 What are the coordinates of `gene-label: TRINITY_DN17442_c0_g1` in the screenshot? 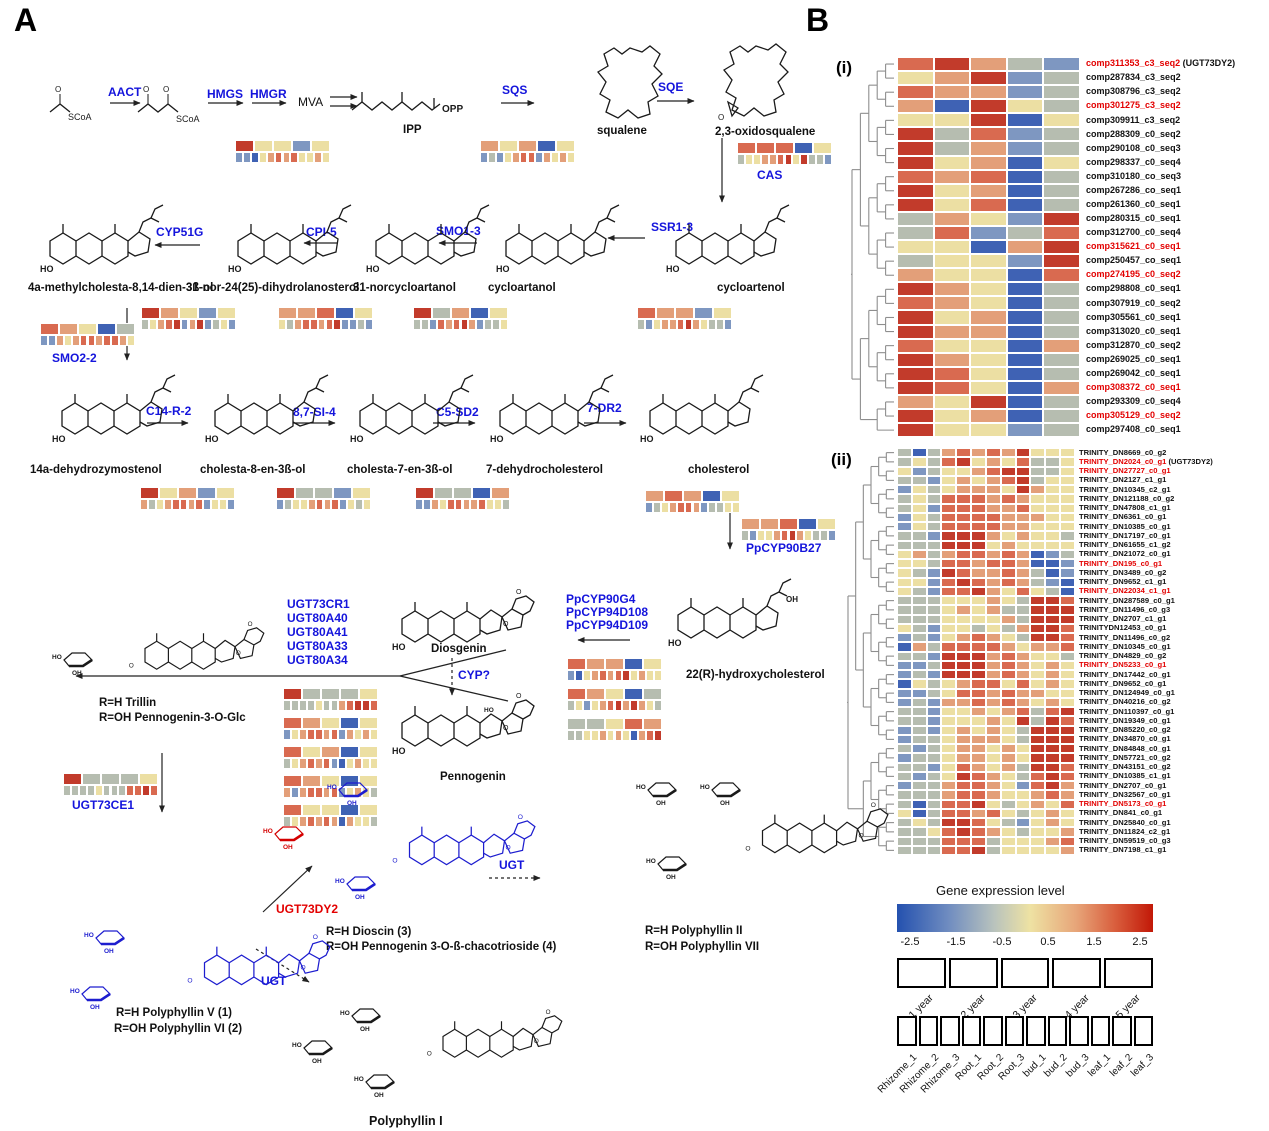 It's located at (1125, 674).